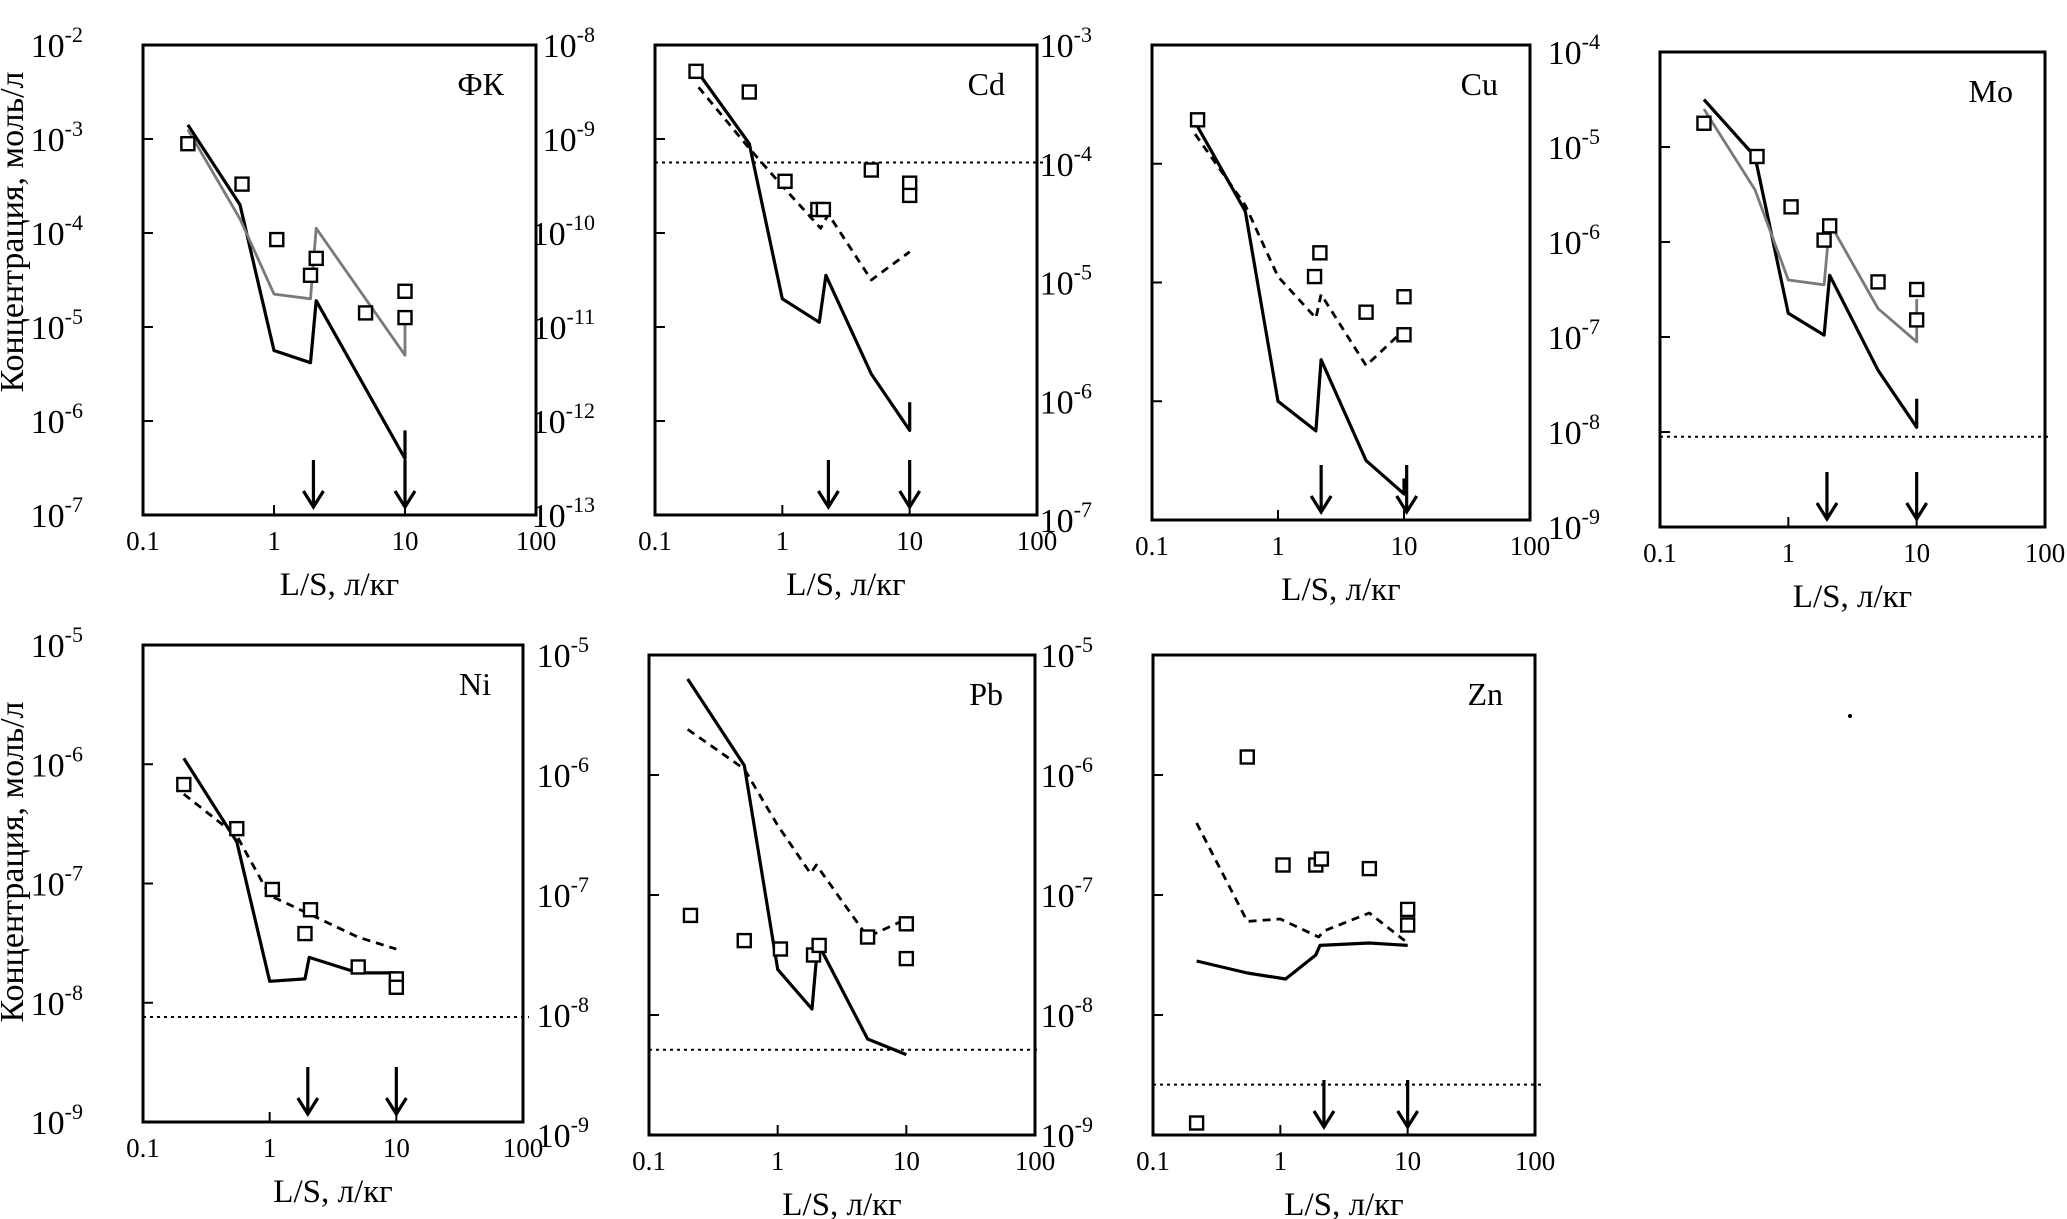 This screenshot has width=2067, height=1219. What do you see at coordinates (15, 231) in the screenshot?
I see `y-axis-label-top: Концентрация, моль/л` at bounding box center [15, 231].